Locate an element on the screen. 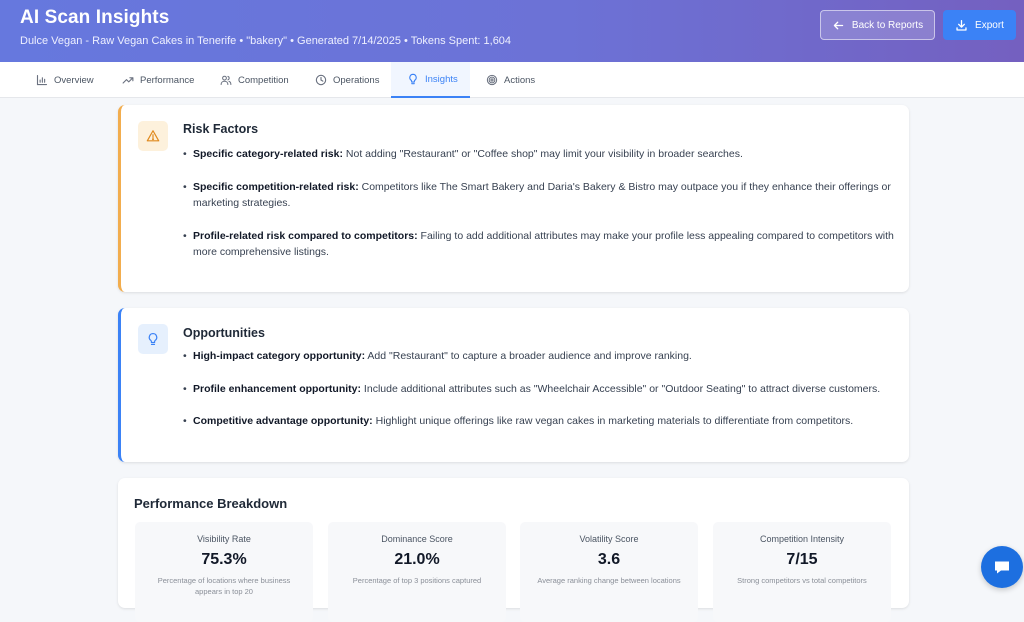 The width and height of the screenshot is (1024, 622). export-label: Export is located at coordinates (989, 25).